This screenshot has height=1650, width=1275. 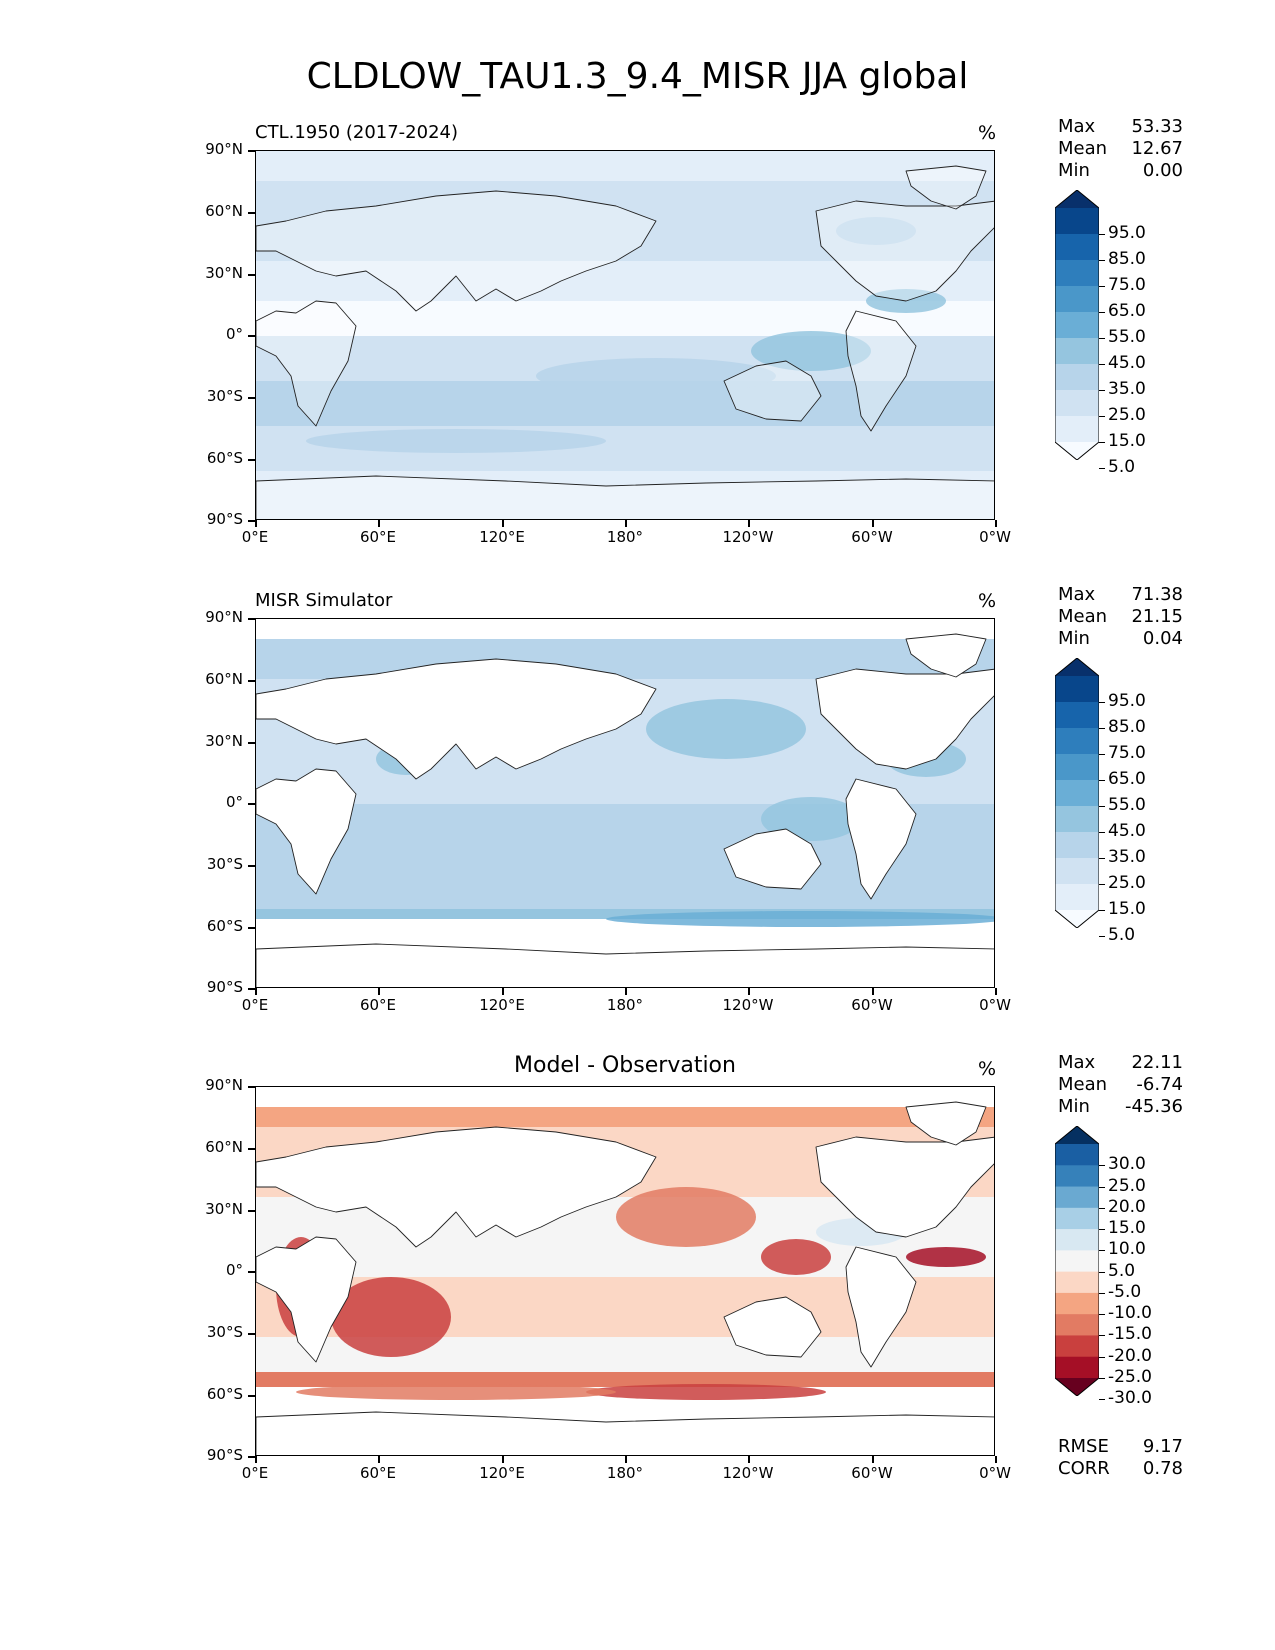 What do you see at coordinates (1120, 1447) in the screenshot?
I see `metric-row-rmse: RMSE 9.17` at bounding box center [1120, 1447].